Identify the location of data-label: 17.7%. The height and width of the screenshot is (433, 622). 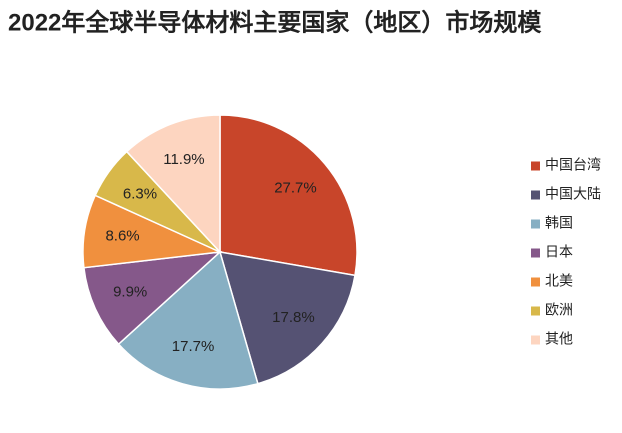
(193, 346).